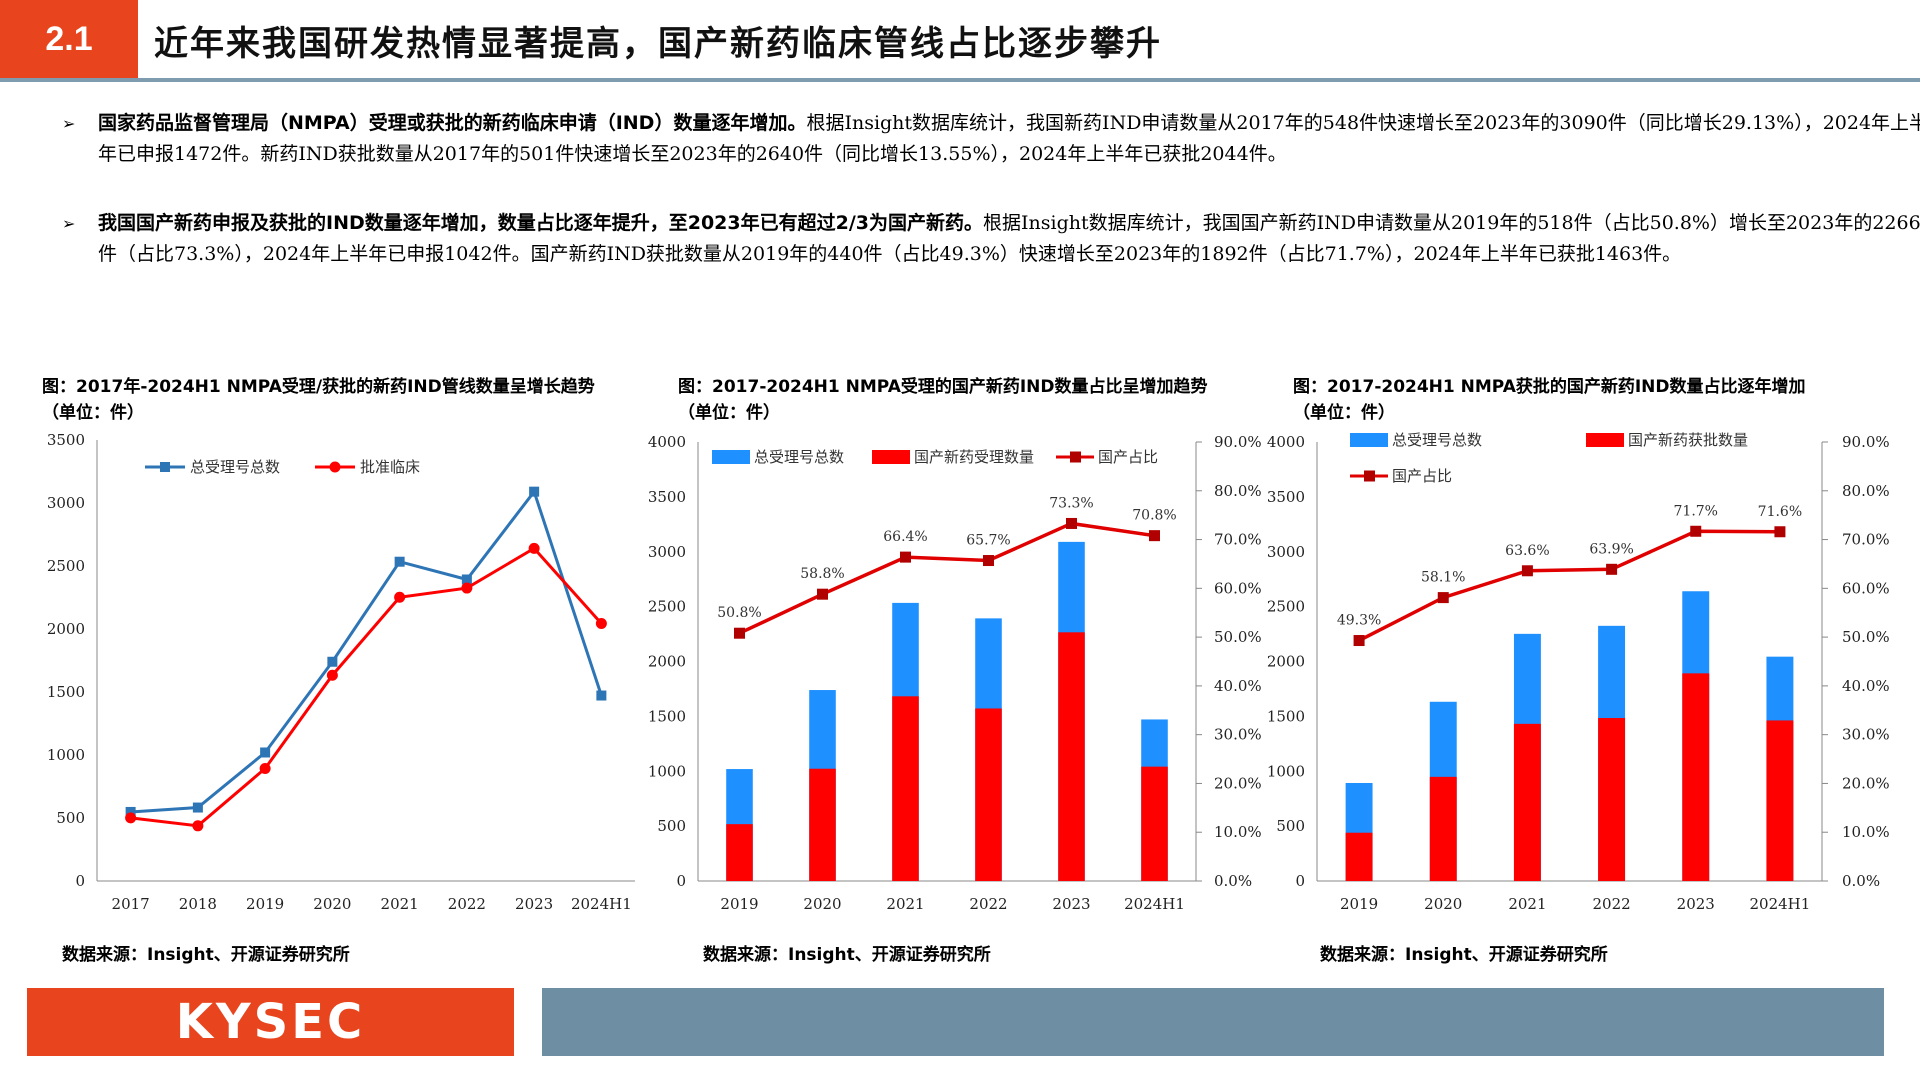 This screenshot has height=1080, width=1920. I want to click on data-label: 58.8%, so click(822, 574).